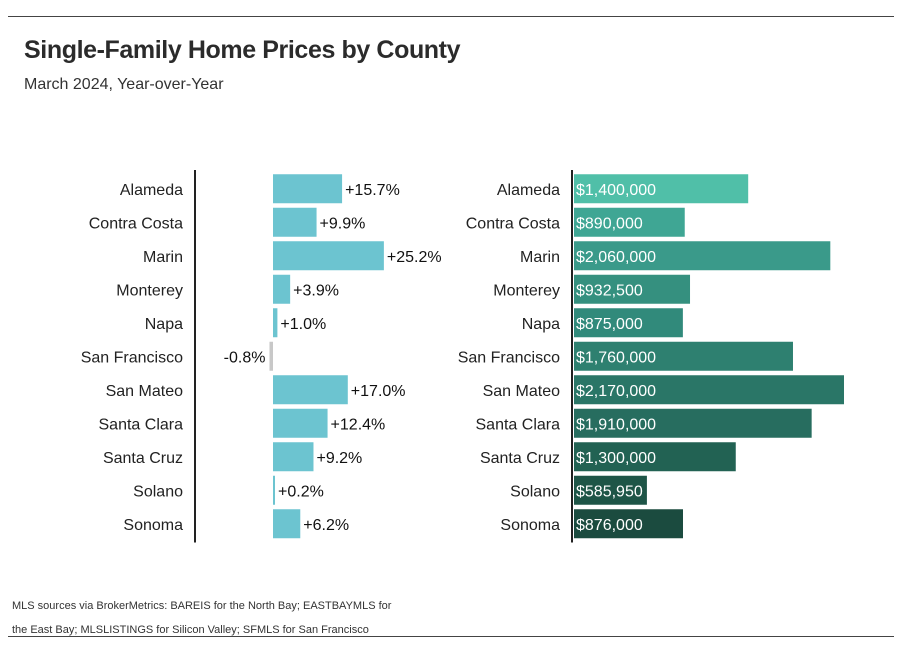 This screenshot has width=898, height=646. What do you see at coordinates (372, 190) in the screenshot?
I see `yoy-value-label: +15.7%` at bounding box center [372, 190].